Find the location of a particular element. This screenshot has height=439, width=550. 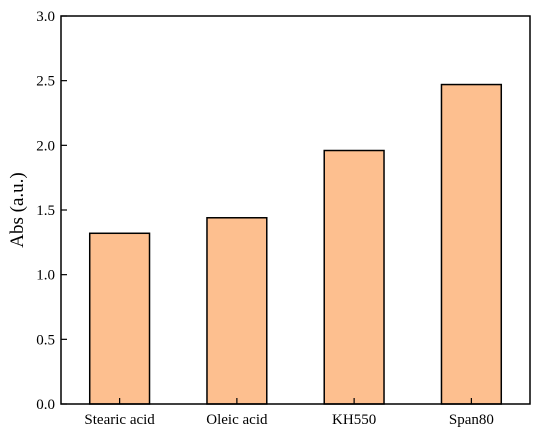

x-tick-label: Stearic acid is located at coordinates (119, 420).